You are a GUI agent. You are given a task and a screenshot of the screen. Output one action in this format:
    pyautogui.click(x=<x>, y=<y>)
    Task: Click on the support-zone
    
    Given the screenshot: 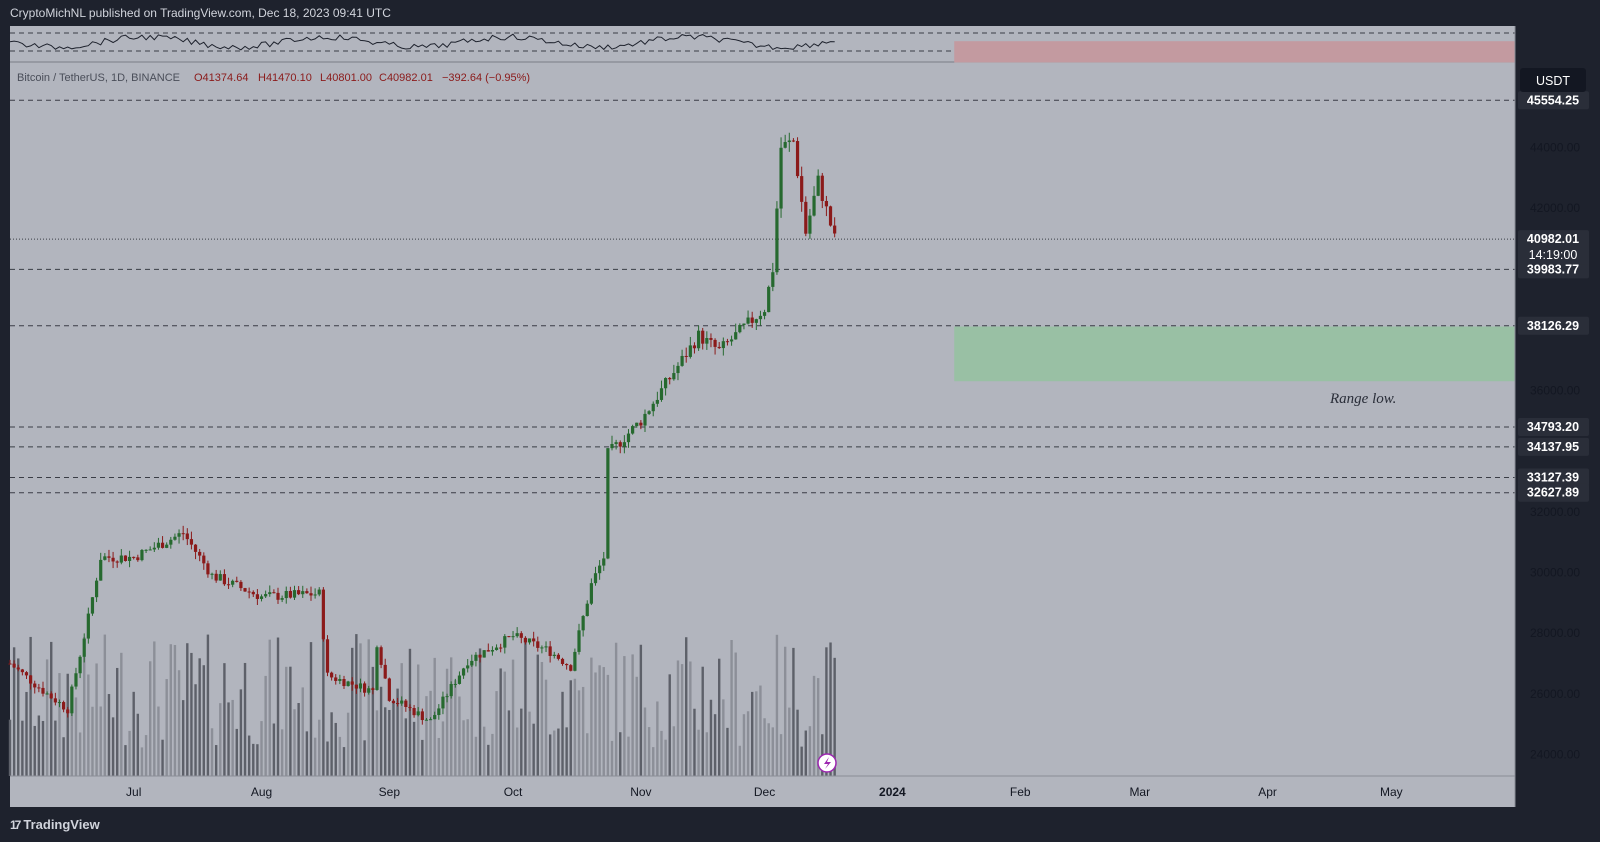 What is the action you would take?
    pyautogui.click(x=1234, y=354)
    